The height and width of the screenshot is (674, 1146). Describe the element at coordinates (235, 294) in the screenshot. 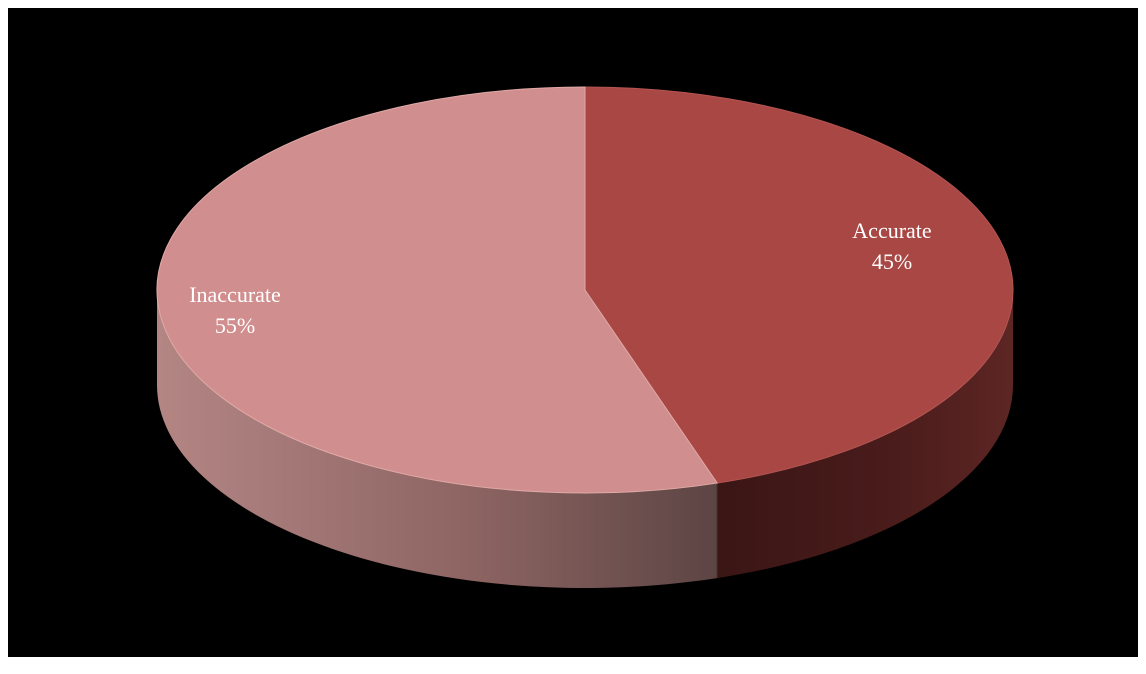

I see `inaccurate-label: Inaccurate` at that location.